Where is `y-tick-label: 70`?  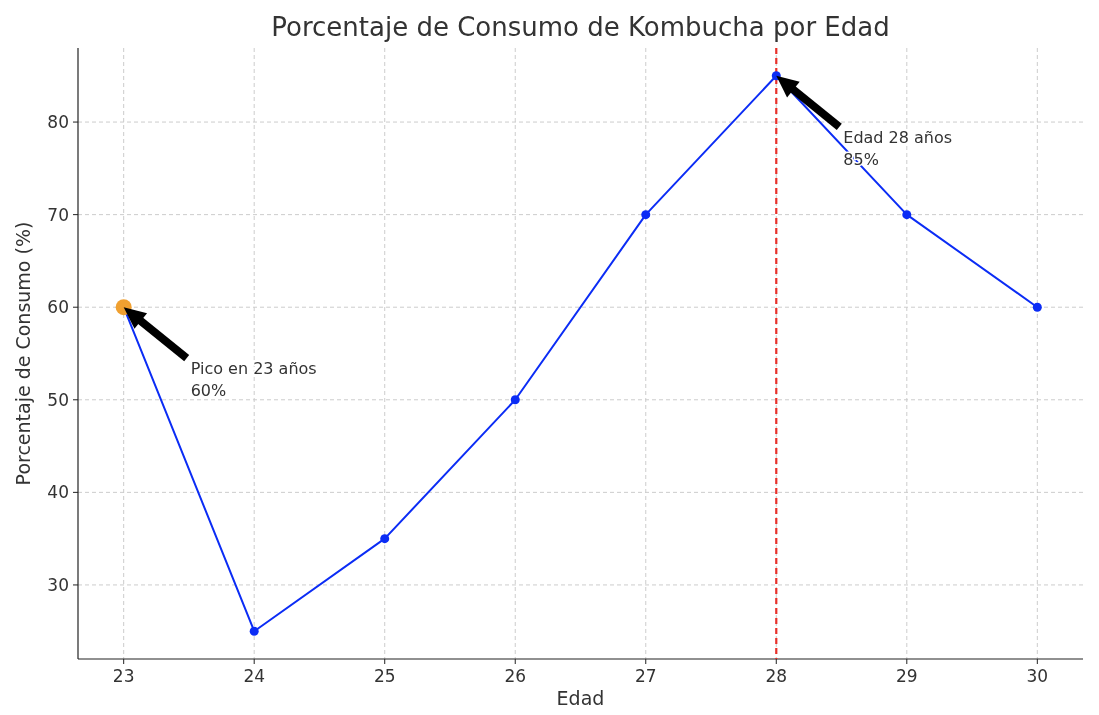 y-tick-label: 70 is located at coordinates (58, 214).